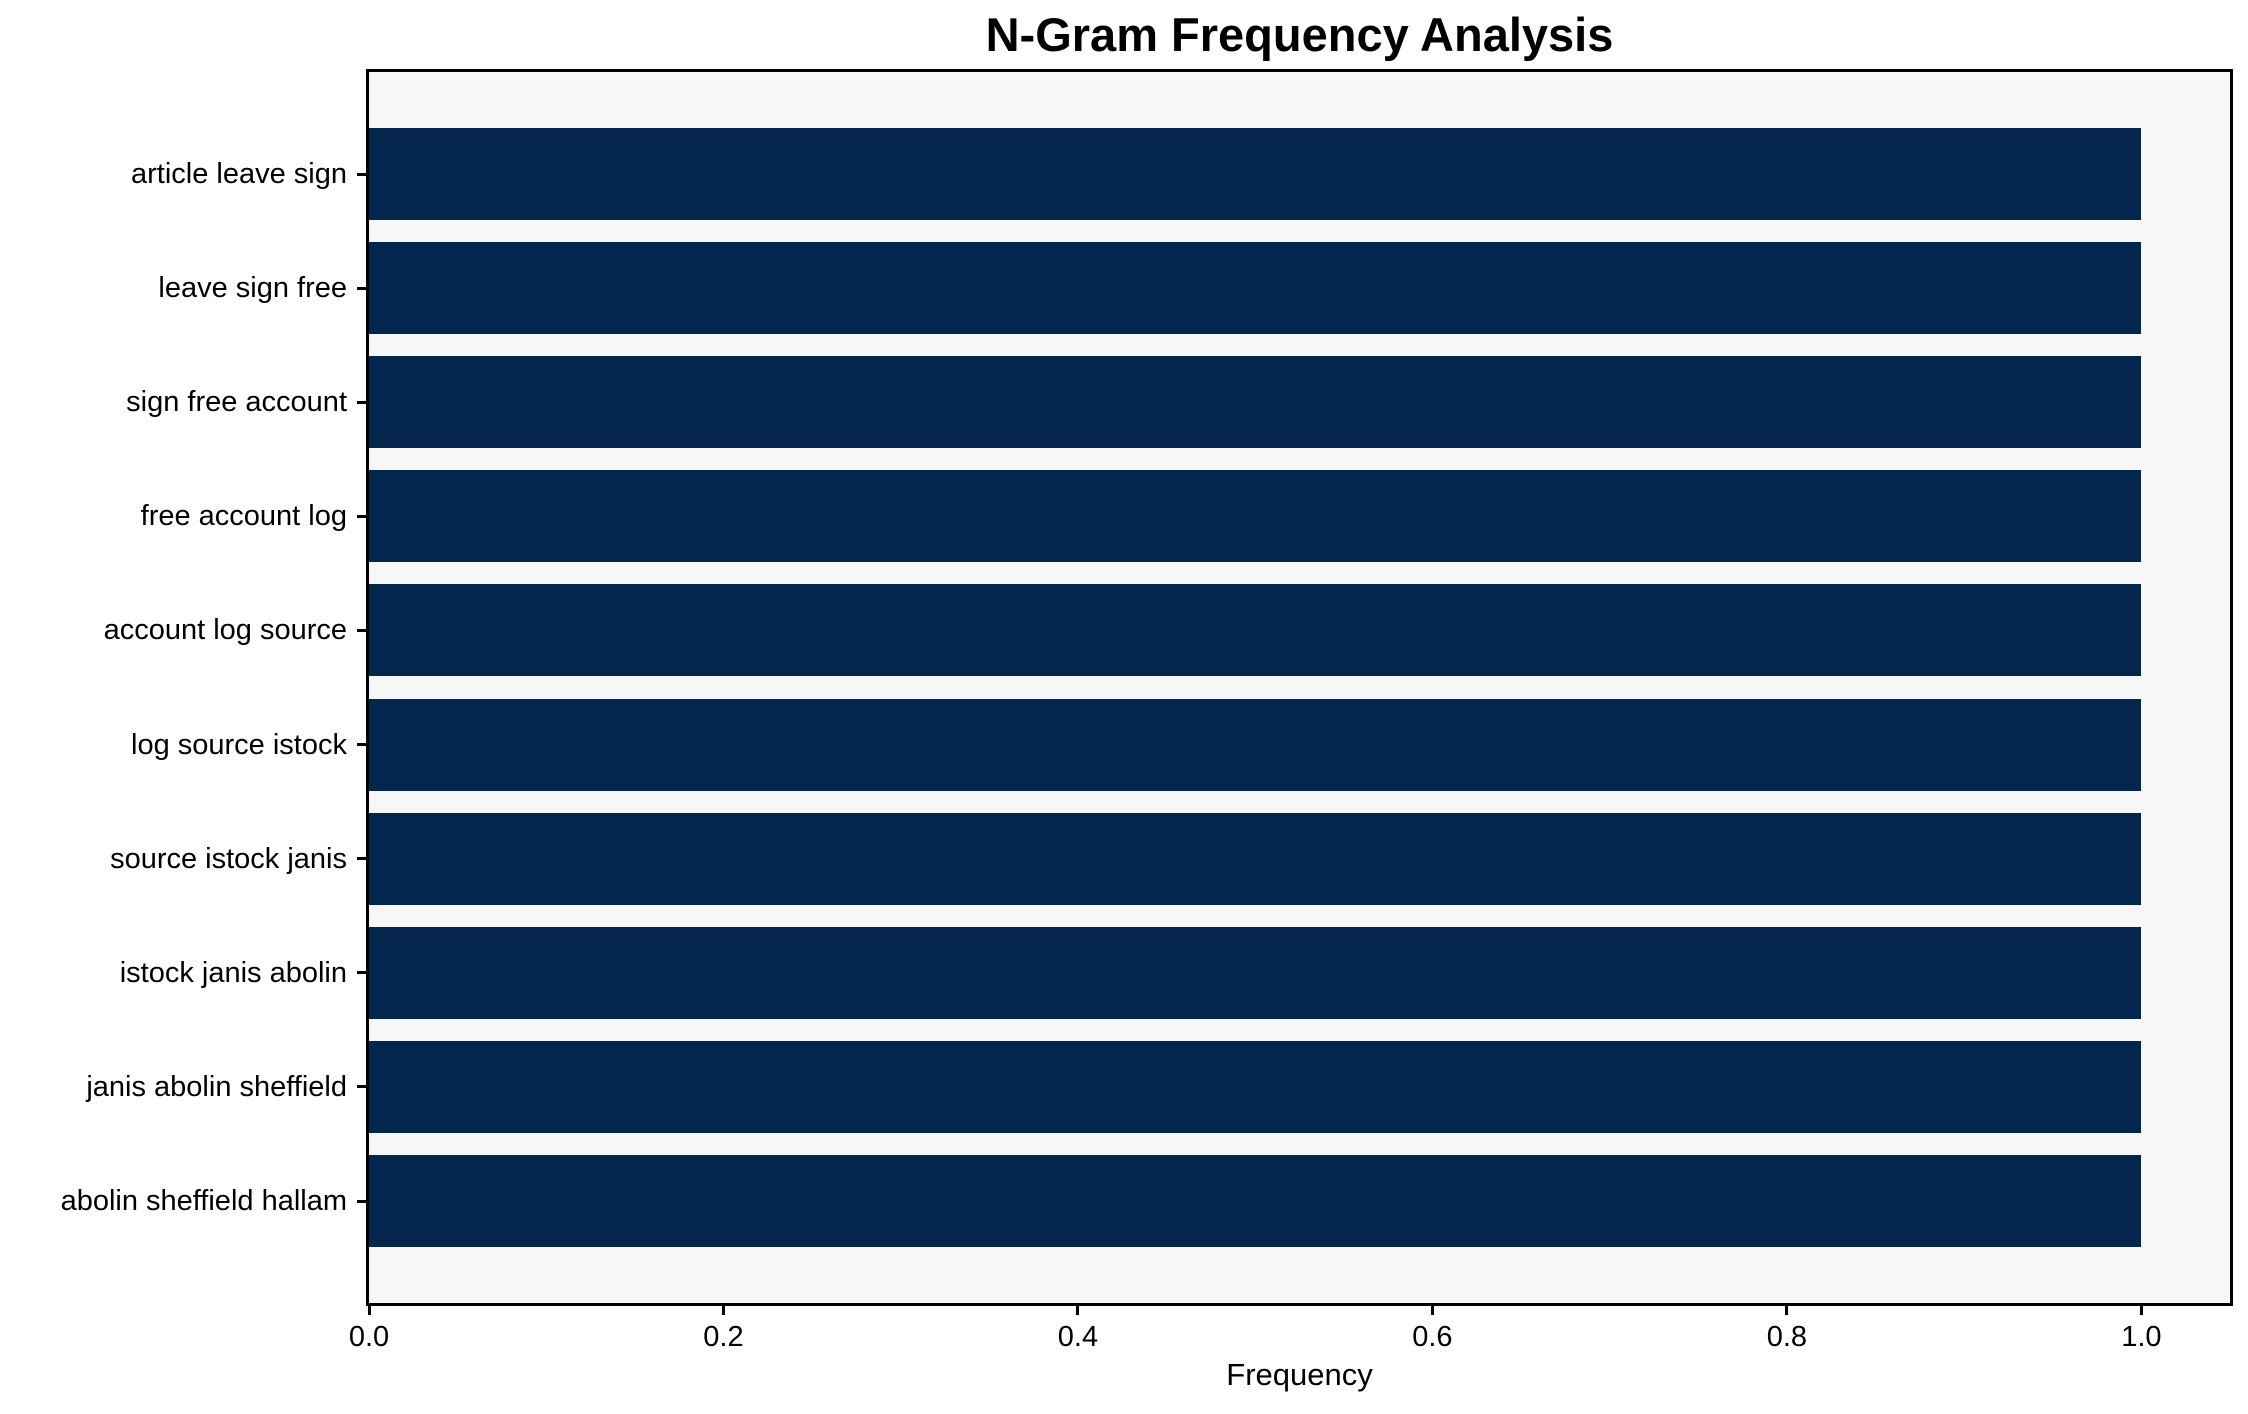 This screenshot has width=2248, height=1414. I want to click on x-tick-label: 0.0, so click(369, 1337).